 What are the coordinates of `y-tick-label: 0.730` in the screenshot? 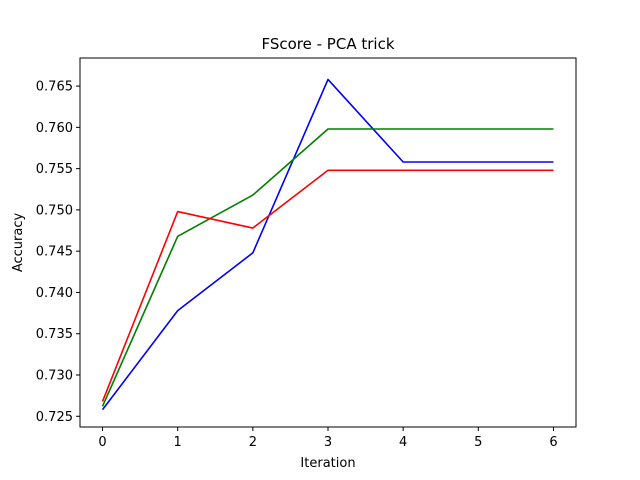 It's located at (54, 375).